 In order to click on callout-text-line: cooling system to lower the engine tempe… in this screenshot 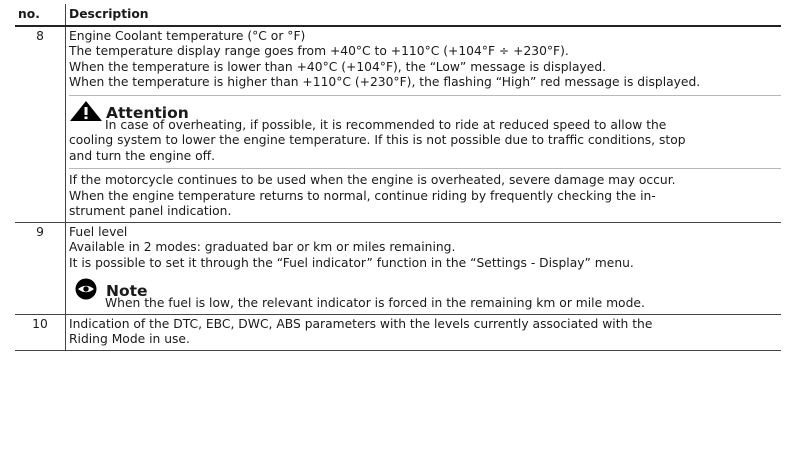, I will do `click(377, 140)`.